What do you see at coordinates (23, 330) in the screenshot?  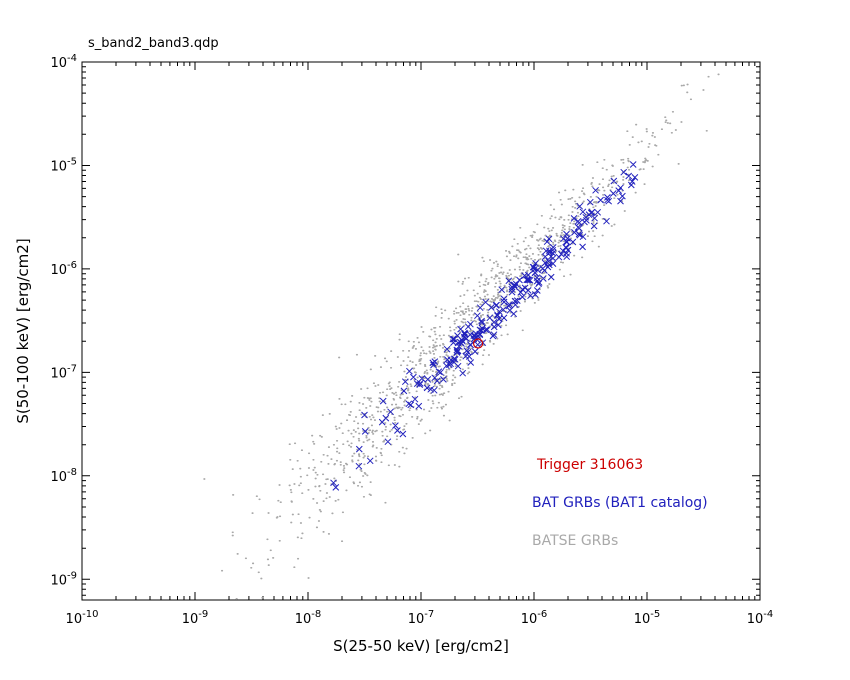 I see `y-axis-title: S(50-100 keV) [erg/cm2]` at bounding box center [23, 330].